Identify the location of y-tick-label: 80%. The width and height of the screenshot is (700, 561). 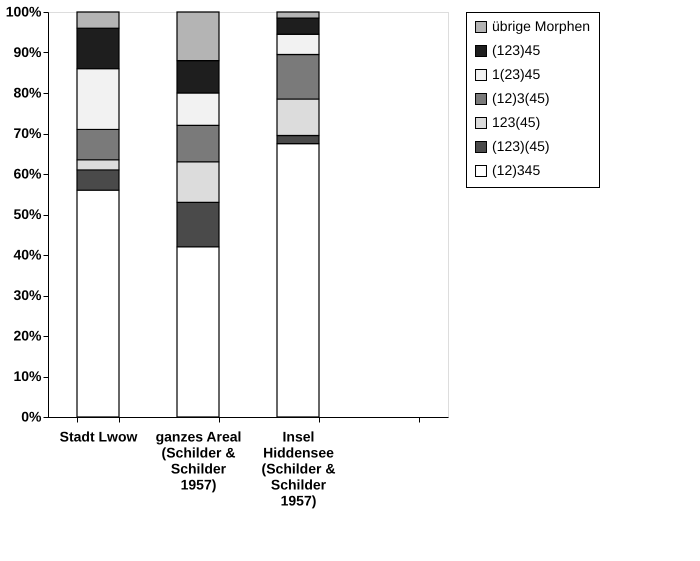
(27, 92).